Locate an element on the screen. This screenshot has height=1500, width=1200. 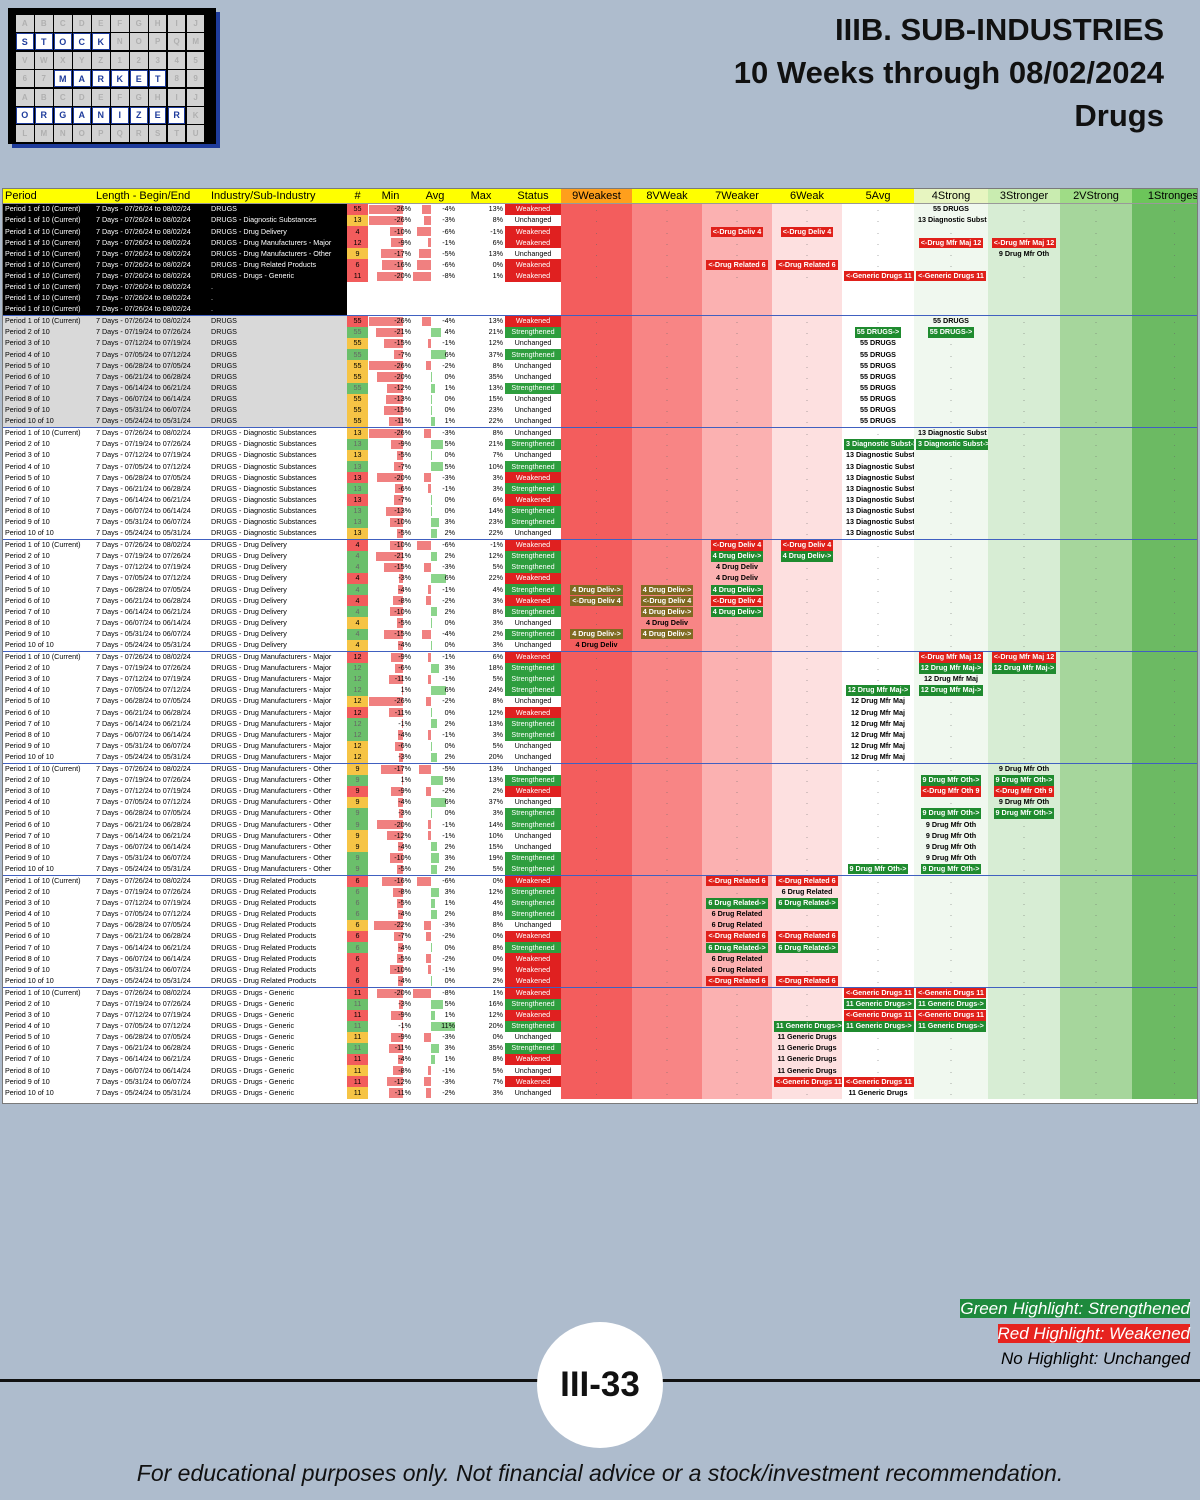
logo-letter: A is located at coordinates (81, 79).